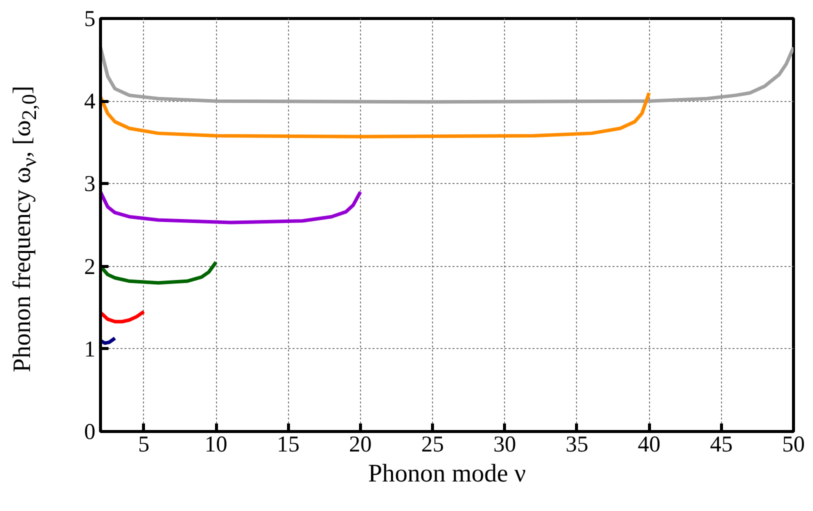 This screenshot has height=511, width=813. Describe the element at coordinates (90, 101) in the screenshot. I see `y-tick-label: 4` at that location.